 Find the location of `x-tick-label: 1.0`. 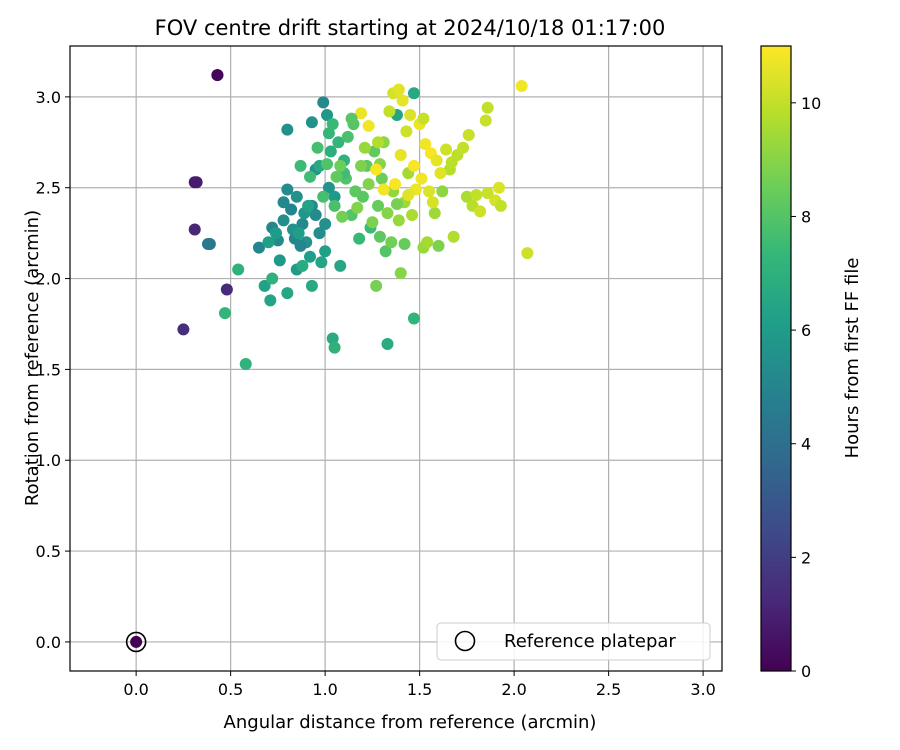

x-tick-label: 1.0 is located at coordinates (324, 689).